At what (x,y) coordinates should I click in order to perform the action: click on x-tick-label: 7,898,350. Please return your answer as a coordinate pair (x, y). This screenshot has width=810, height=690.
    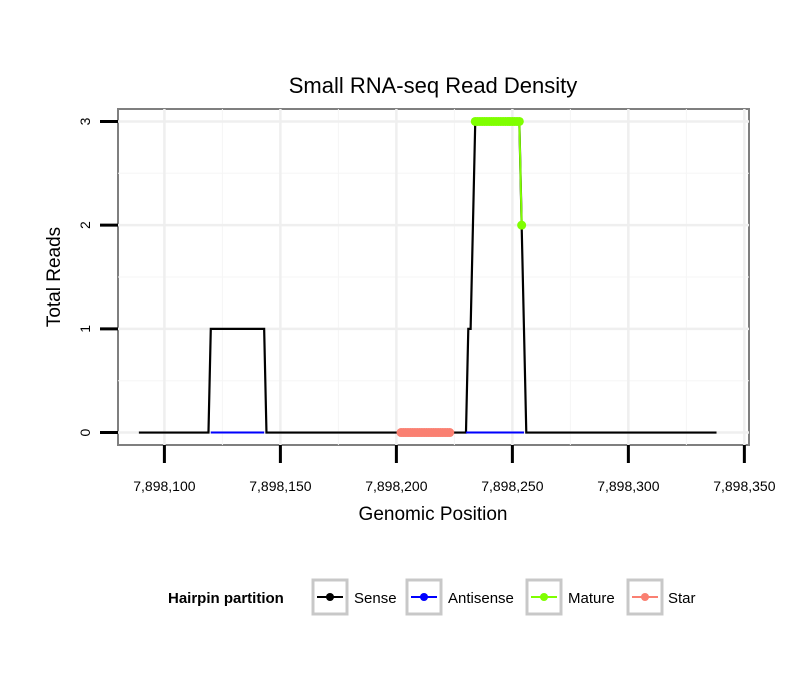
    Looking at the image, I should click on (744, 486).